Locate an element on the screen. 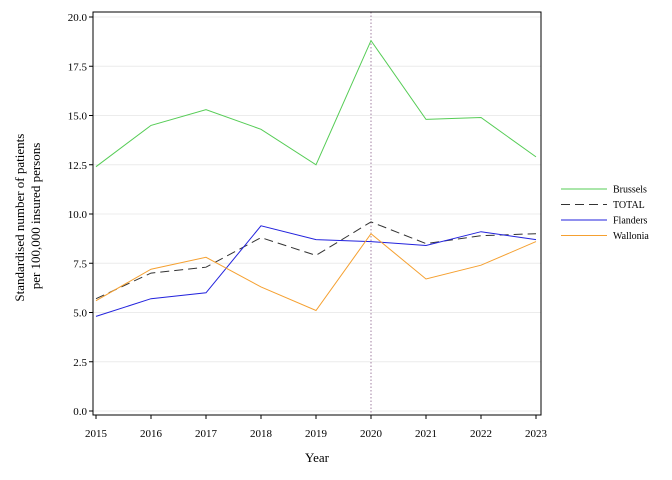 The height and width of the screenshot is (480, 672). y-axis-title-line-1: Standardised number of patients is located at coordinates (19, 218).